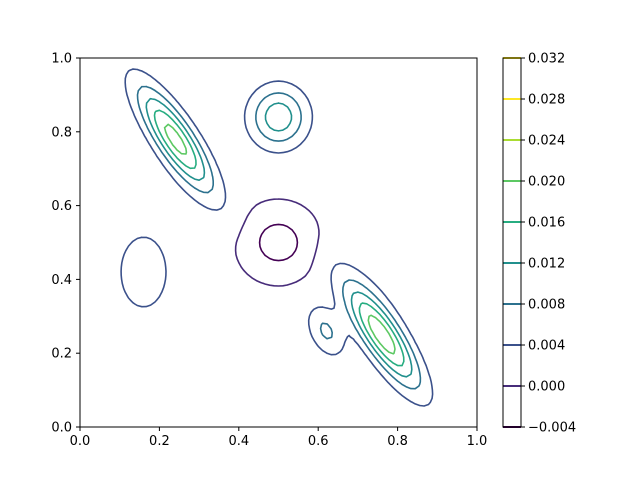 The image size is (640, 484). What do you see at coordinates (546, 305) in the screenshot?
I see `colorbar-tick-label: 0.008` at bounding box center [546, 305].